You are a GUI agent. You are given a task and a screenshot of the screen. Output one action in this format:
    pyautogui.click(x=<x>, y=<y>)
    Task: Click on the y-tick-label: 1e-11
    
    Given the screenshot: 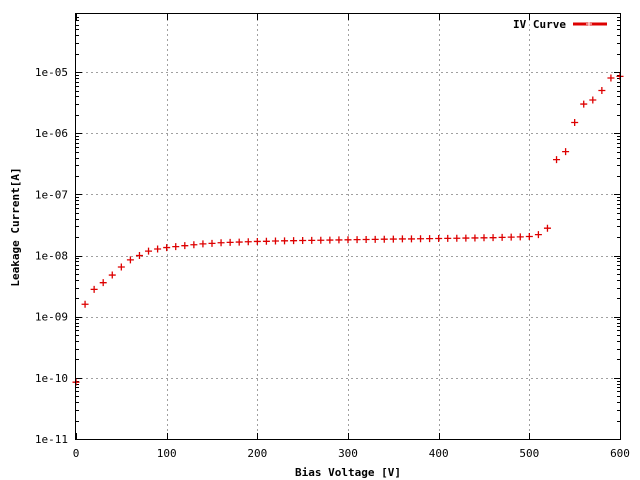 What is the action you would take?
    pyautogui.click(x=51, y=439)
    